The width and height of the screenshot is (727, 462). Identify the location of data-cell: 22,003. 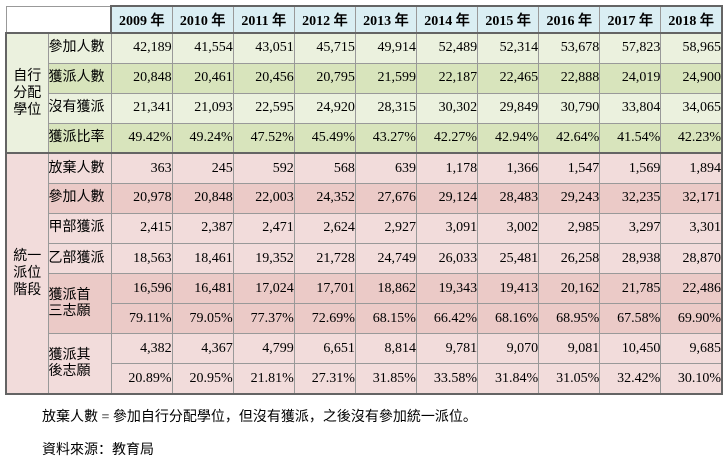
(263, 198).